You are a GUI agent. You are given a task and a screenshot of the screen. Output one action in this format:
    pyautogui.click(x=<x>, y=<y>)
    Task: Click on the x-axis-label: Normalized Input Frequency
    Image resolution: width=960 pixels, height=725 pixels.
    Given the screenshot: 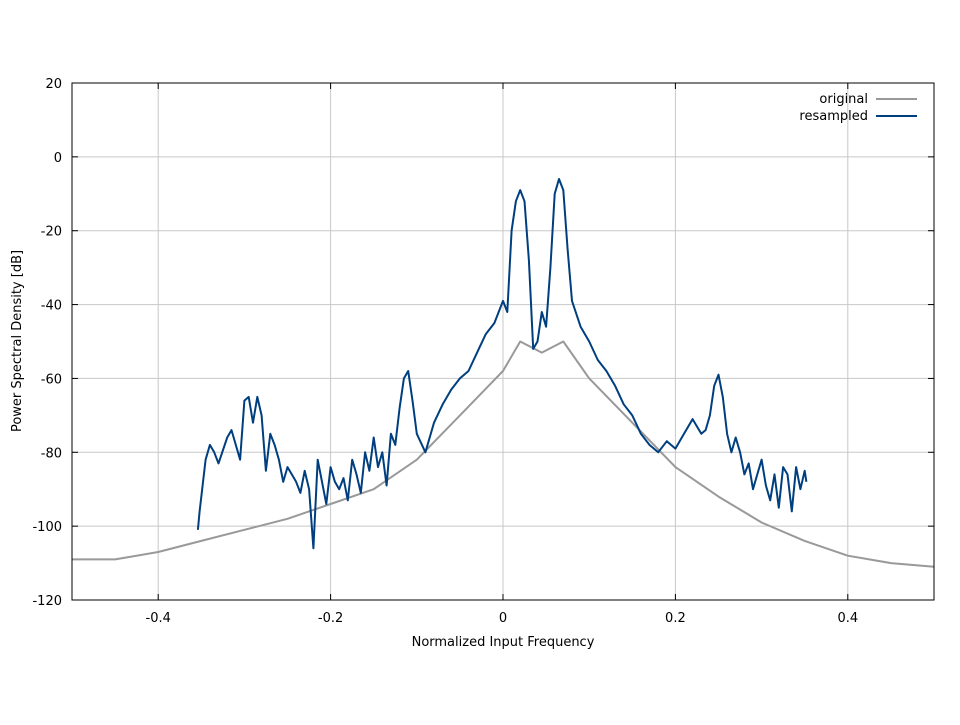 What is the action you would take?
    pyautogui.click(x=503, y=642)
    